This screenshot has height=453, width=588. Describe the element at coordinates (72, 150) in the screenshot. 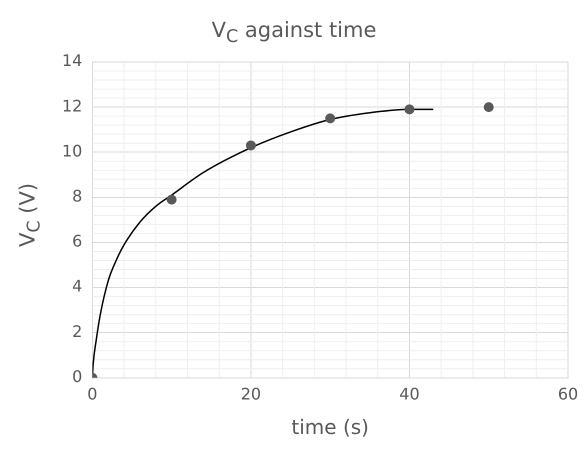

I see `y-tick-label: 10` at that location.